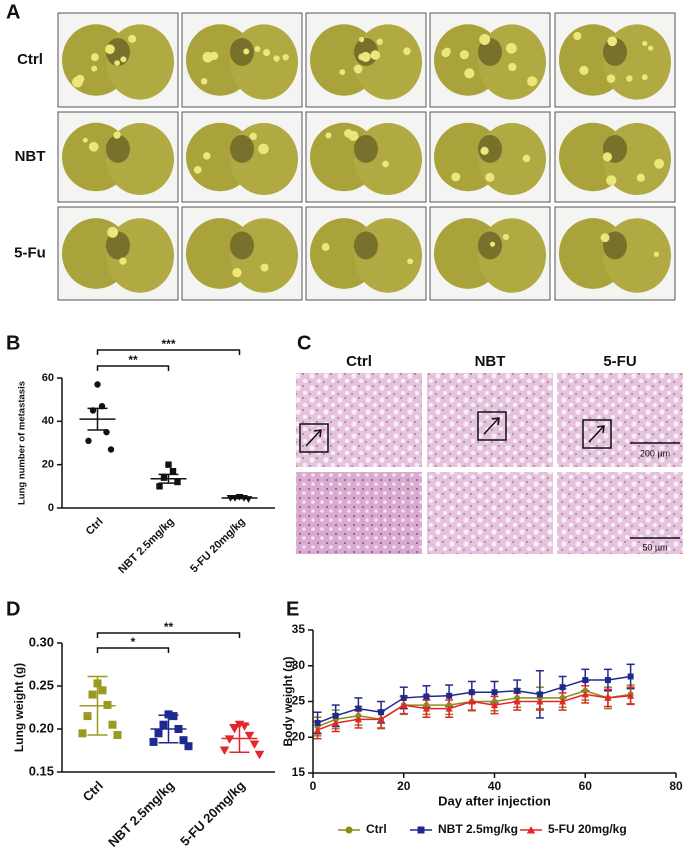  What do you see at coordinates (489, 463) in the screenshot?
I see `micrographs` at bounding box center [489, 463].